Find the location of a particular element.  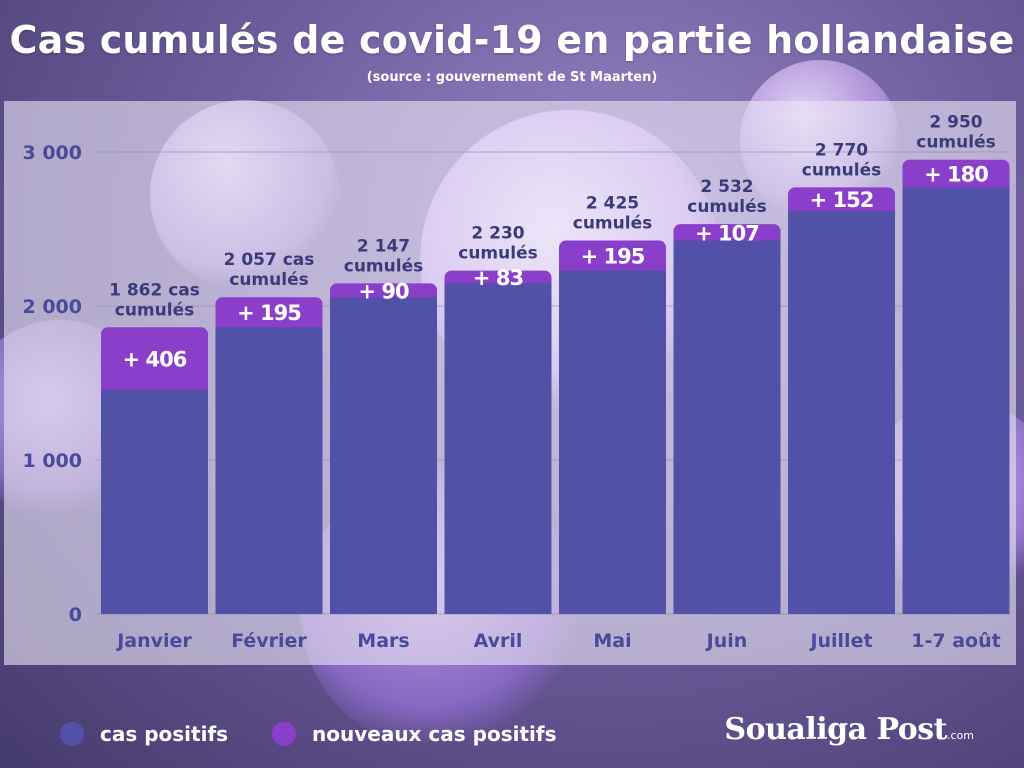

bar-delta-label: + 406 is located at coordinates (155, 360).